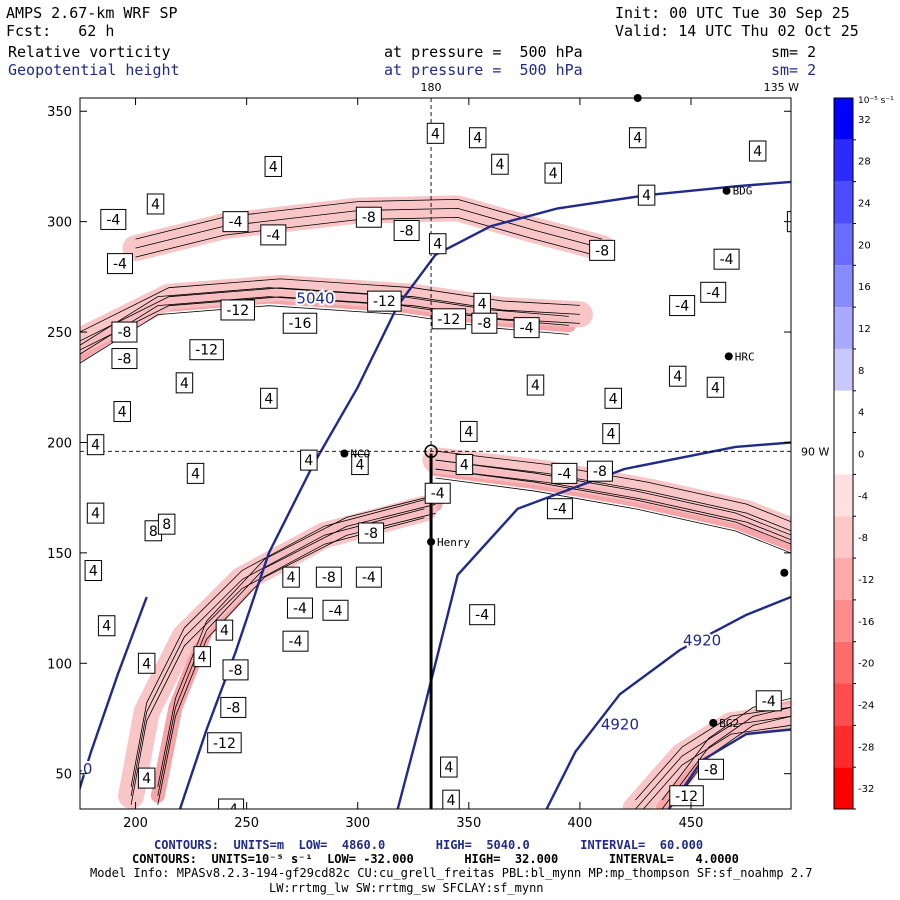 The height and width of the screenshot is (900, 900). I want to click on x-tick-label: 400, so click(580, 823).